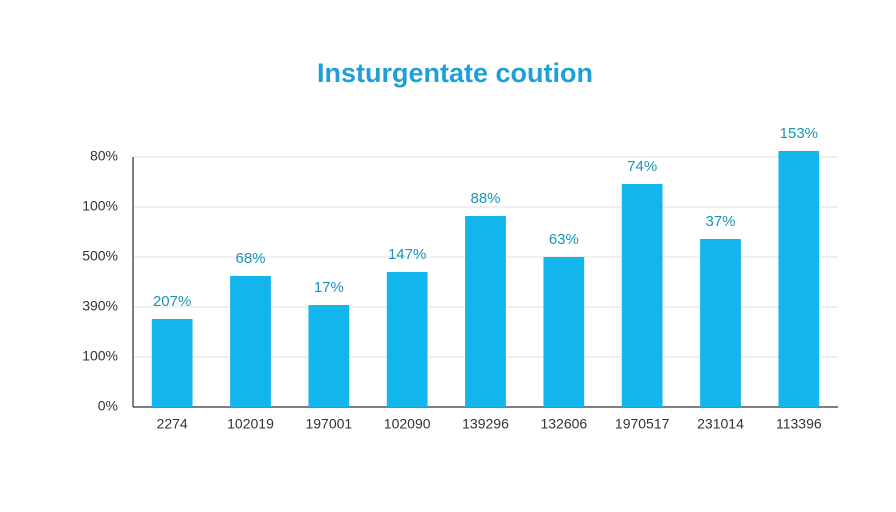  What do you see at coordinates (407, 424) in the screenshot?
I see `x-tick-label: 102090` at bounding box center [407, 424].